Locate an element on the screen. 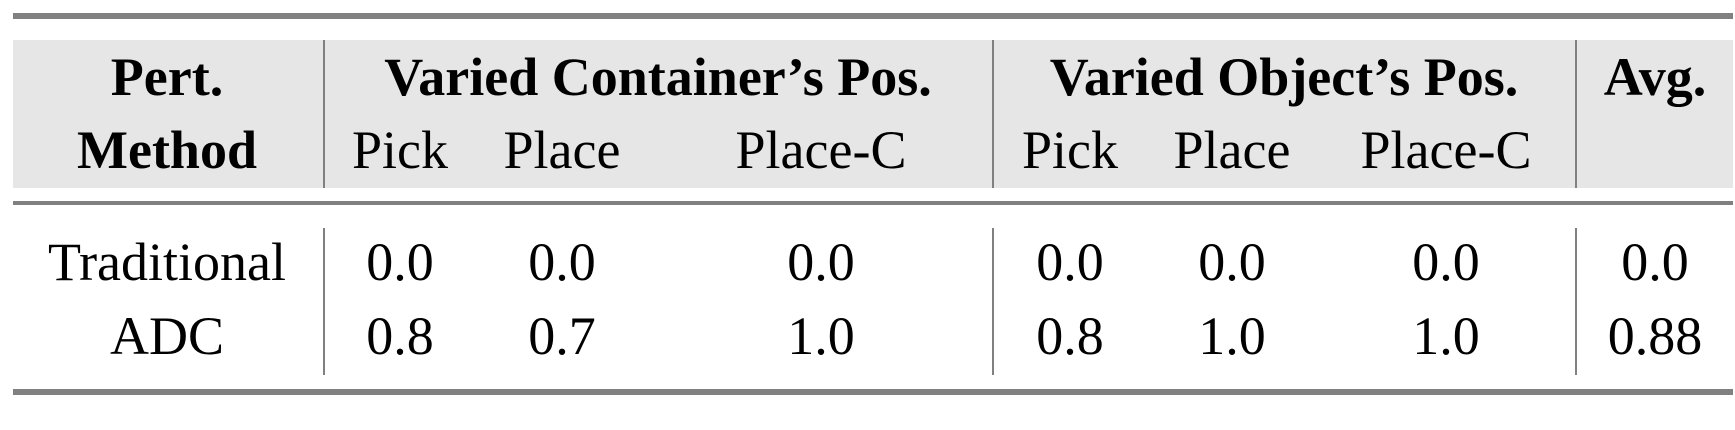 This screenshot has height=430, width=1735. row-method: Traditional is located at coordinates (167, 262).